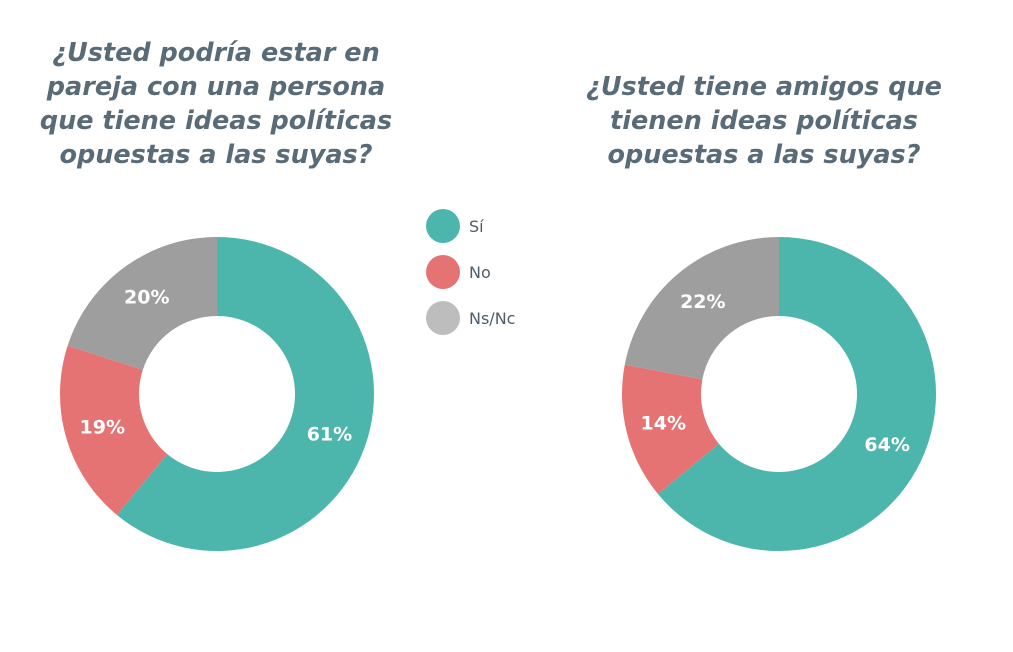 The image size is (1013, 652). Describe the element at coordinates (245, 394) in the screenshot. I see `slice-left-s` at that location.